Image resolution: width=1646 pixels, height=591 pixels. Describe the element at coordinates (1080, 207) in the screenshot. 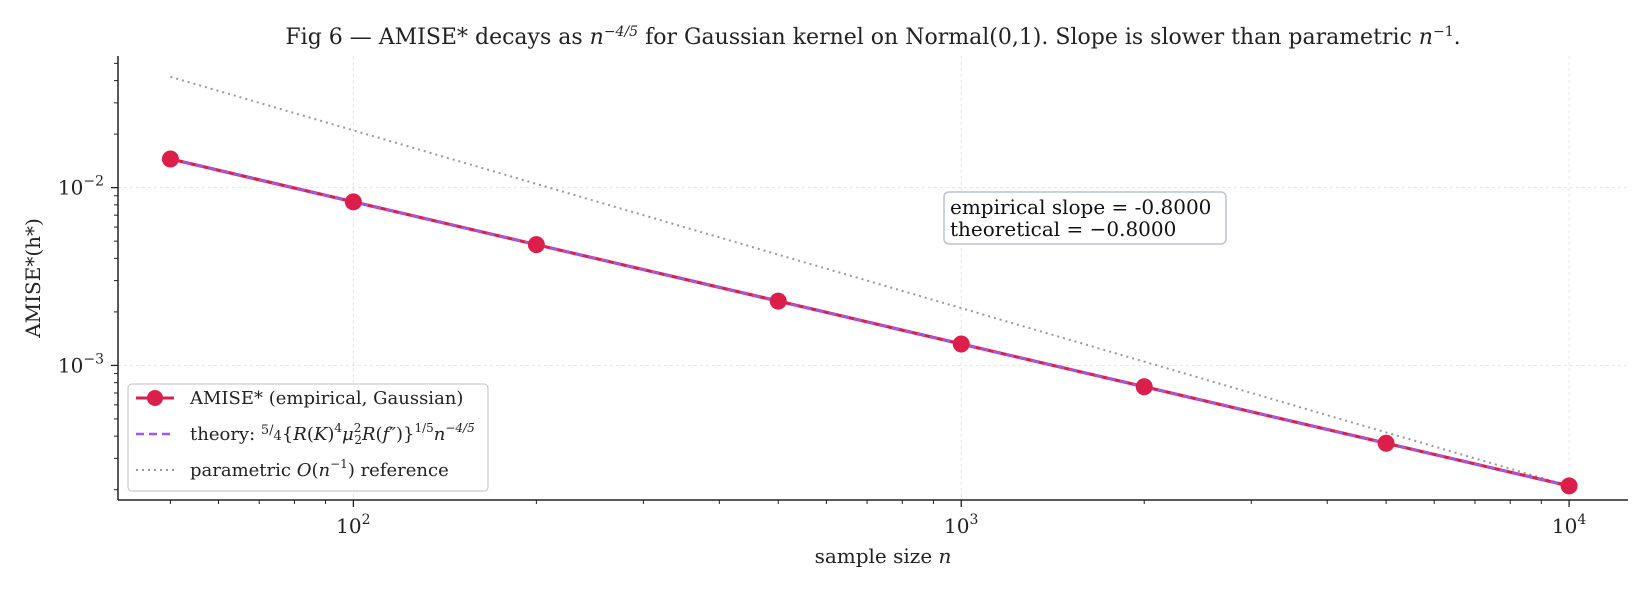

I see `annotation-line-1: empirical slope = -0.8000` at that location.